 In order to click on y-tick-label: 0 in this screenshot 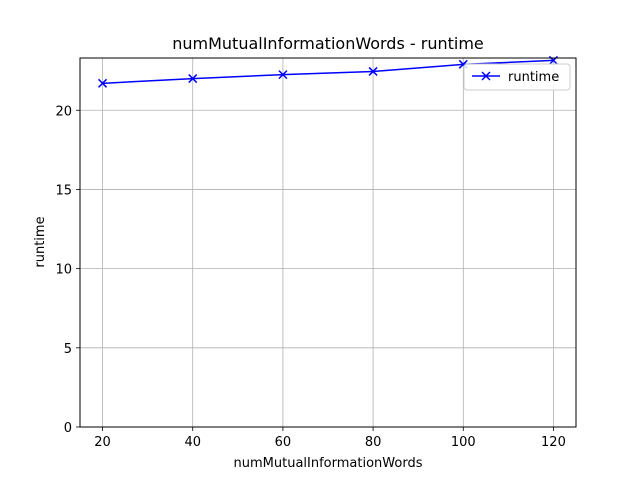, I will do `click(68, 428)`.